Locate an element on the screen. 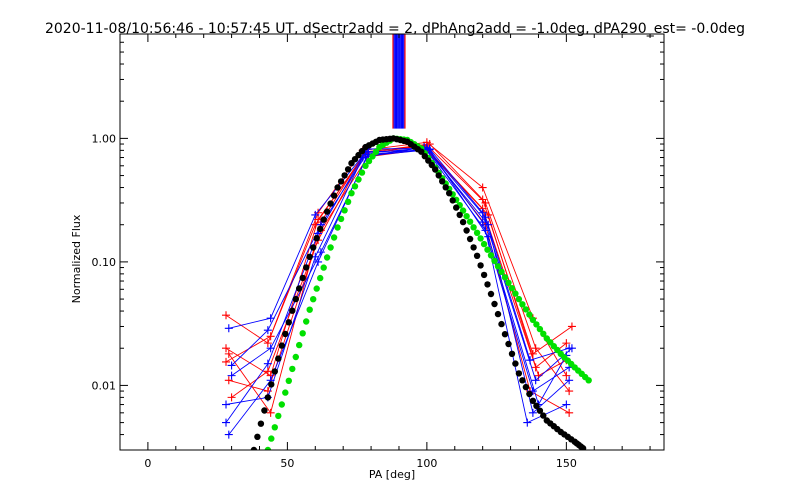 The width and height of the screenshot is (800, 500). y-axis-label: Normalized Flux is located at coordinates (76, 258).